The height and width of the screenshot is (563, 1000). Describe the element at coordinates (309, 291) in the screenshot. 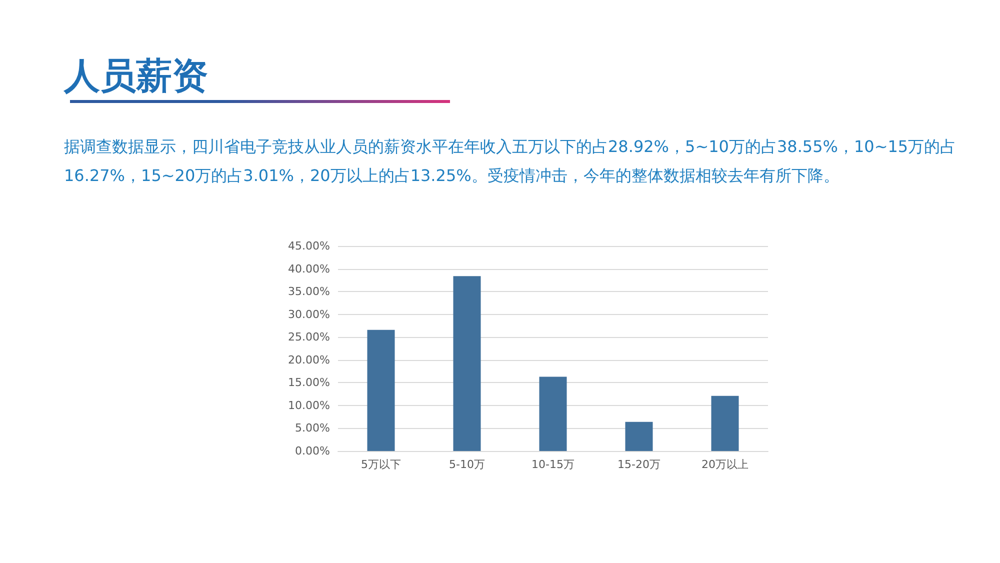

I see `y-tick-label: 35.00%` at that location.